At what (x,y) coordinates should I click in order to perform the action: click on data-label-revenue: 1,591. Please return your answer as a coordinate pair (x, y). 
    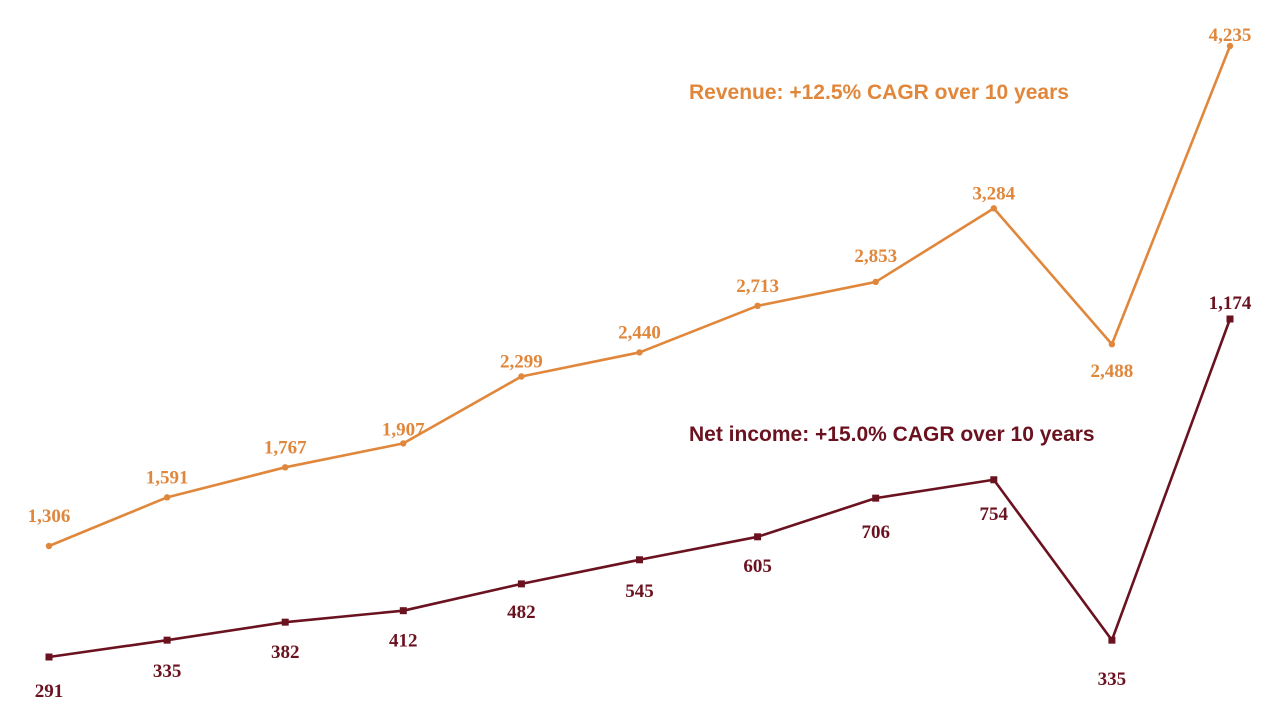
    Looking at the image, I should click on (167, 477).